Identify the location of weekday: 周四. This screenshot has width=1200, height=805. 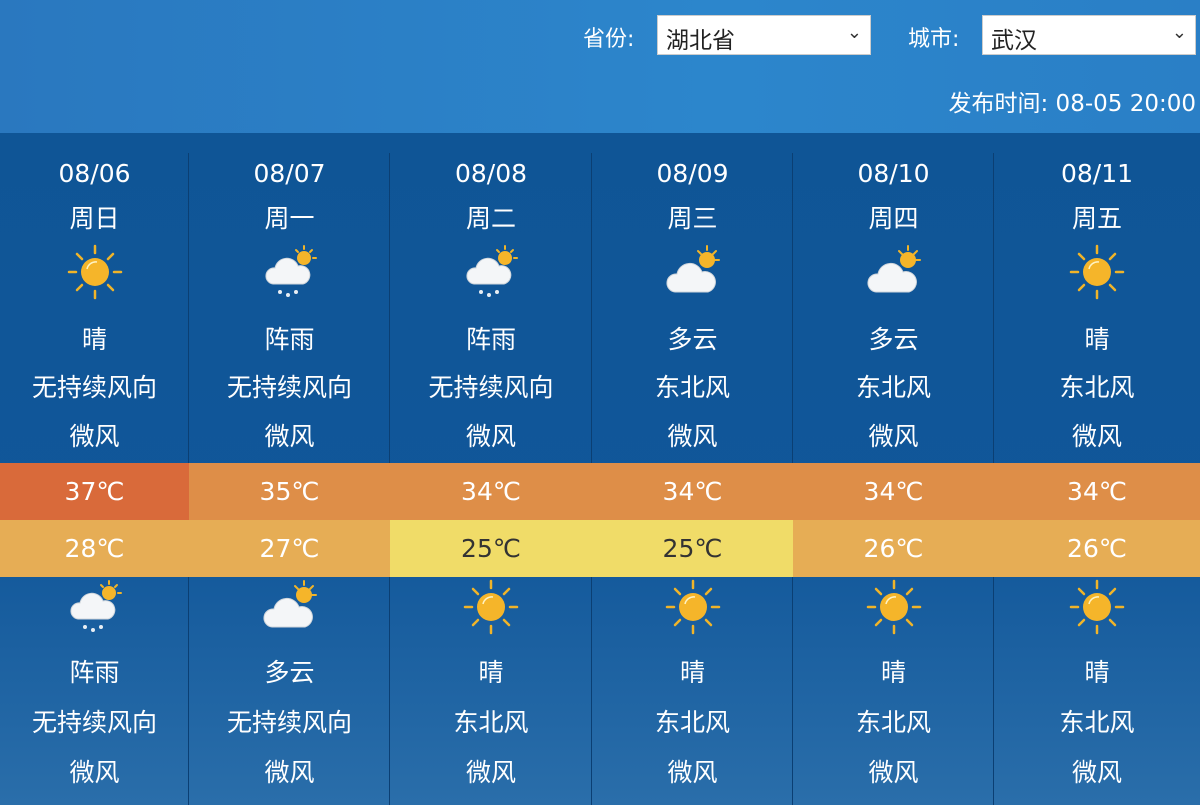
(893, 218).